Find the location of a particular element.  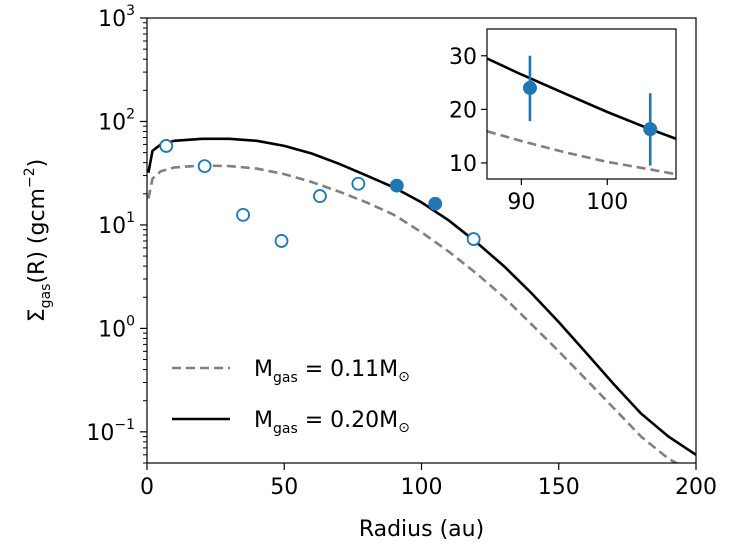

x-tick-label: 100 is located at coordinates (422, 487).